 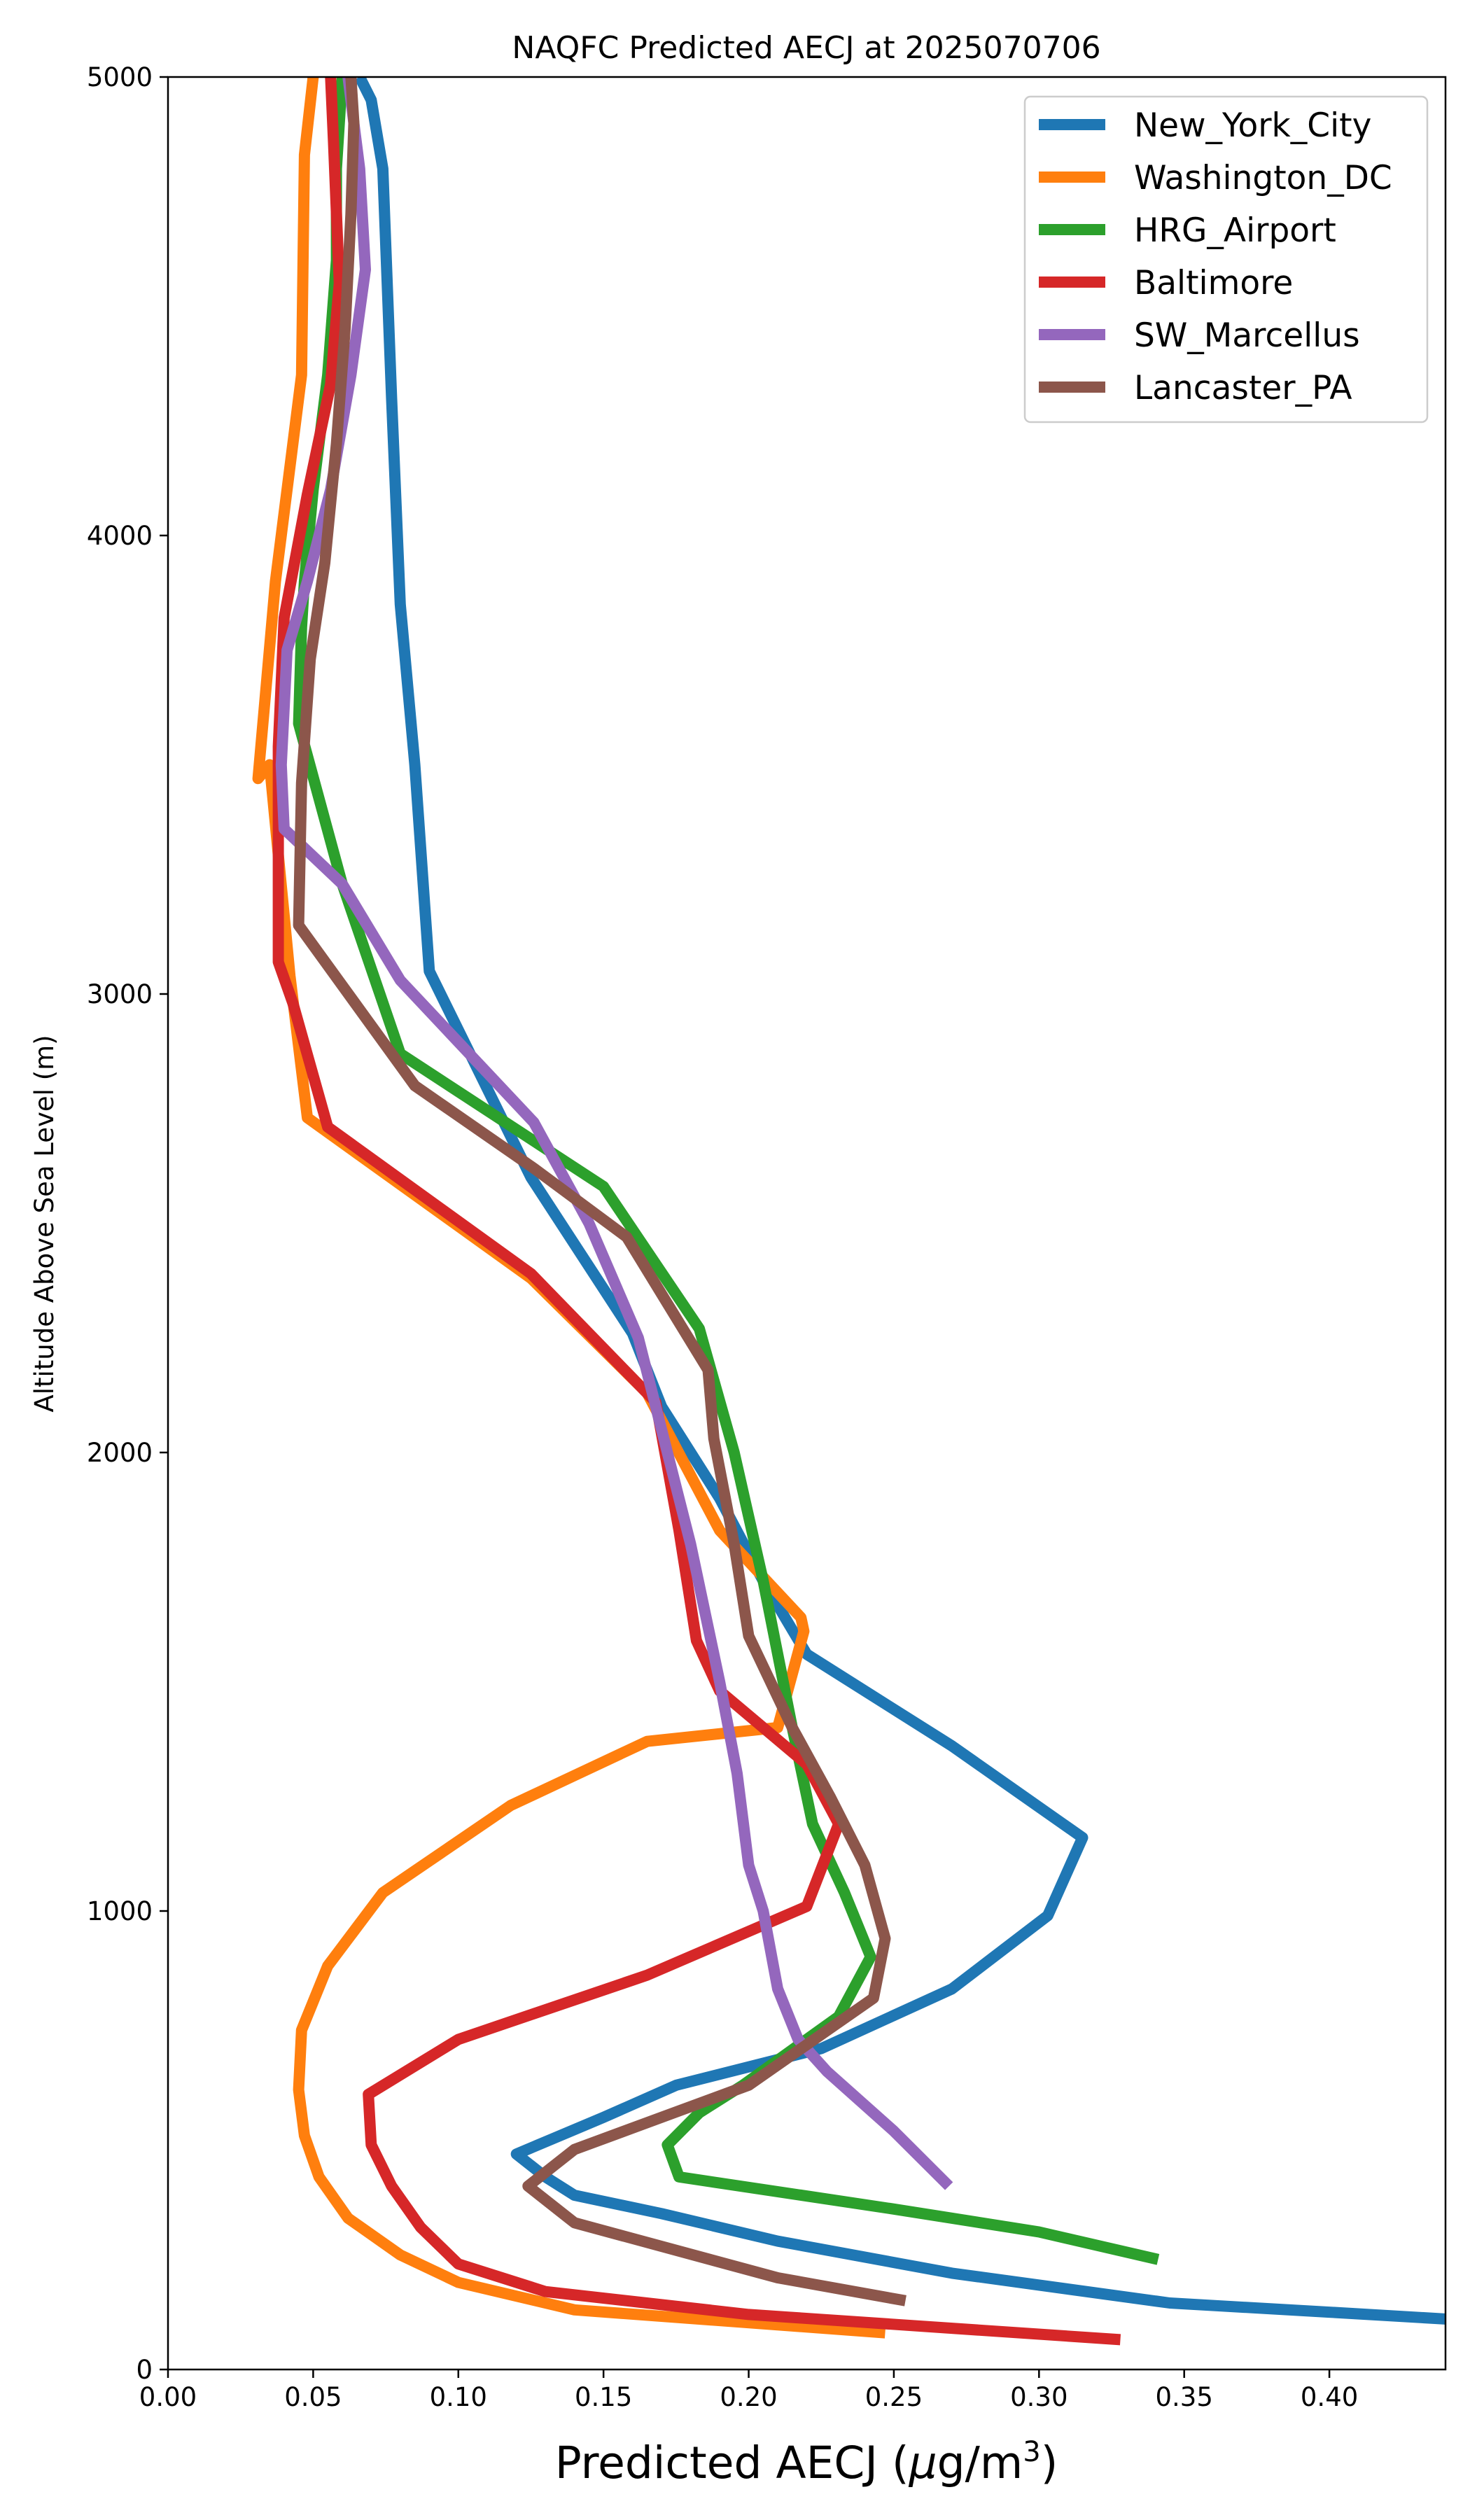 I want to click on x-axis-label-main: Predicted AECJ (, so click(x=732, y=2462).